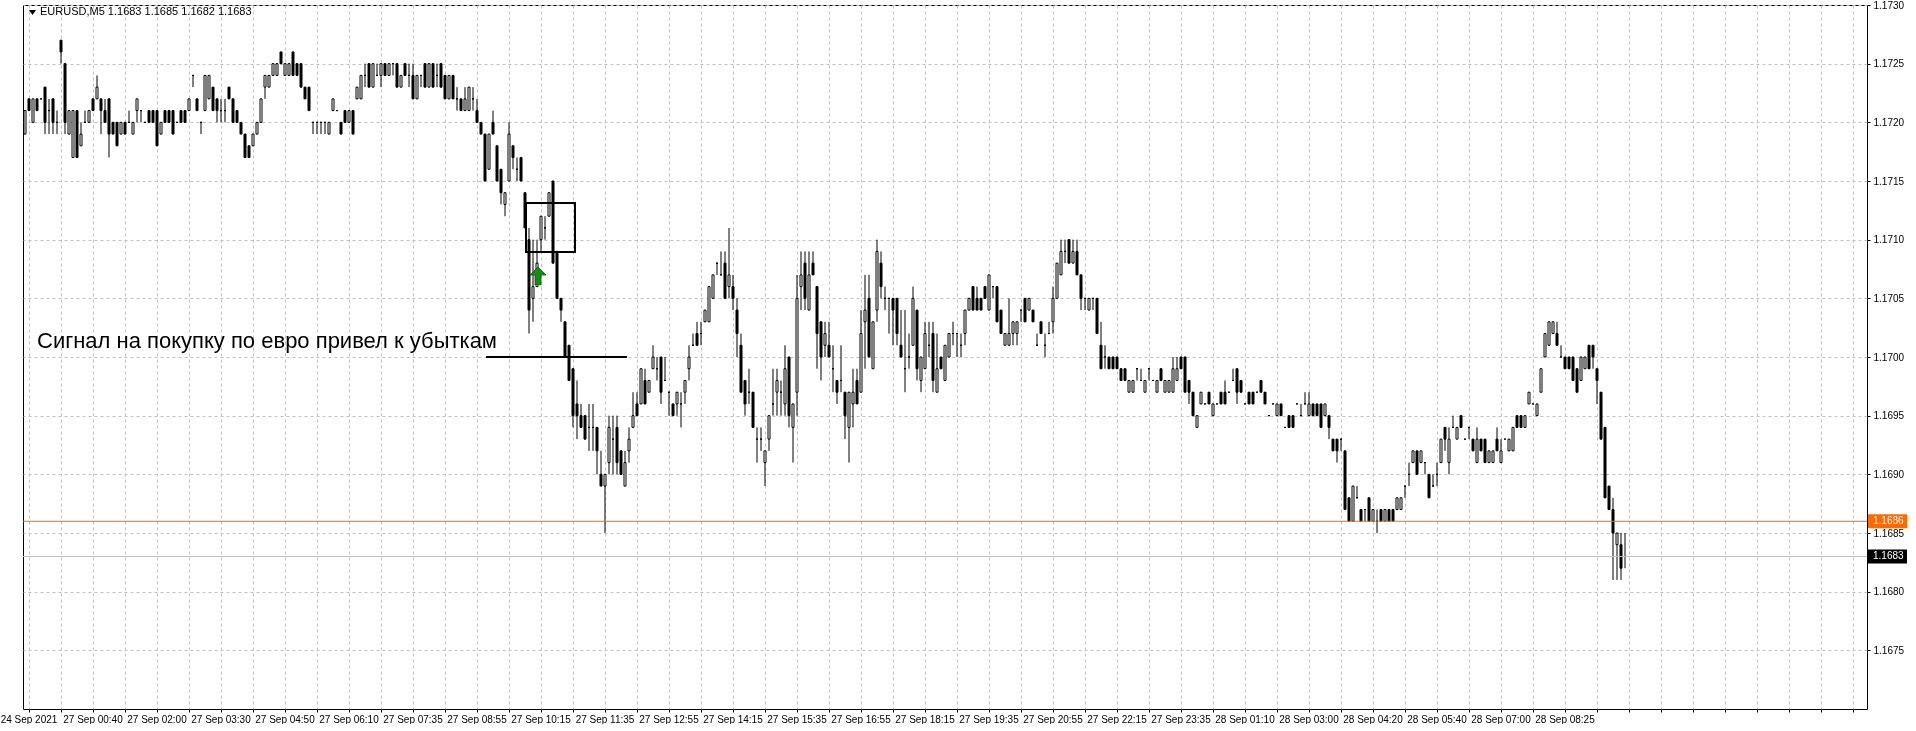 The height and width of the screenshot is (731, 1916). What do you see at coordinates (93, 719) in the screenshot?
I see `x-tick-label: 27 Sep 00:40` at bounding box center [93, 719].